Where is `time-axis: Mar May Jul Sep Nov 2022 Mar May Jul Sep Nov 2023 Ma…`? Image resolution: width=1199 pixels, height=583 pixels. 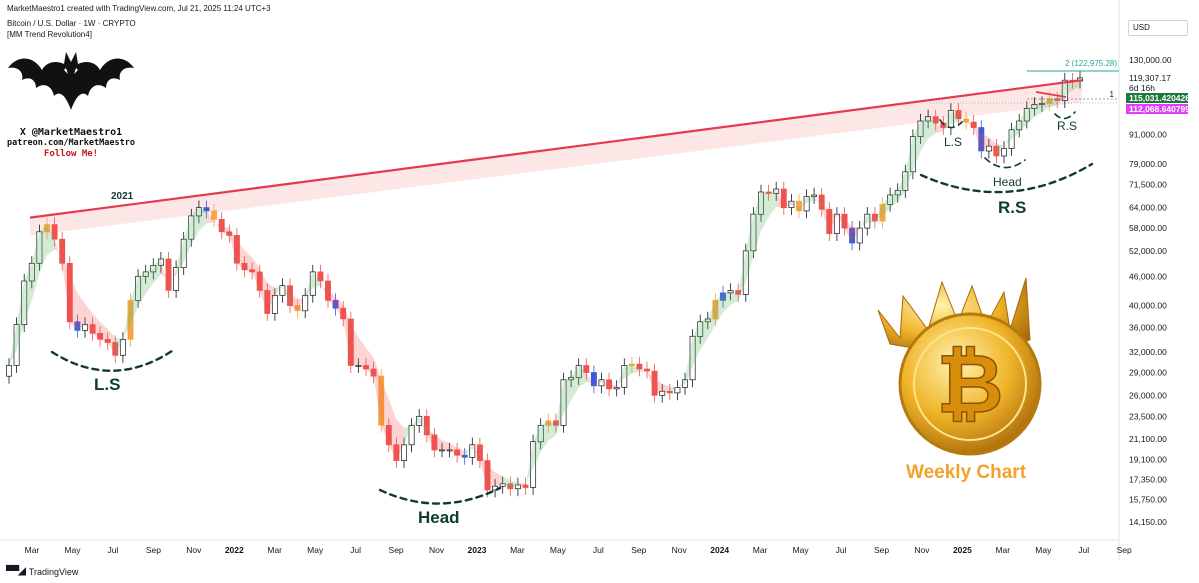
time-axis: Mar May Jul Sep Nov 2022 Mar May Jul Sep Nov 2023 Ma… is located at coordinates (578, 550).